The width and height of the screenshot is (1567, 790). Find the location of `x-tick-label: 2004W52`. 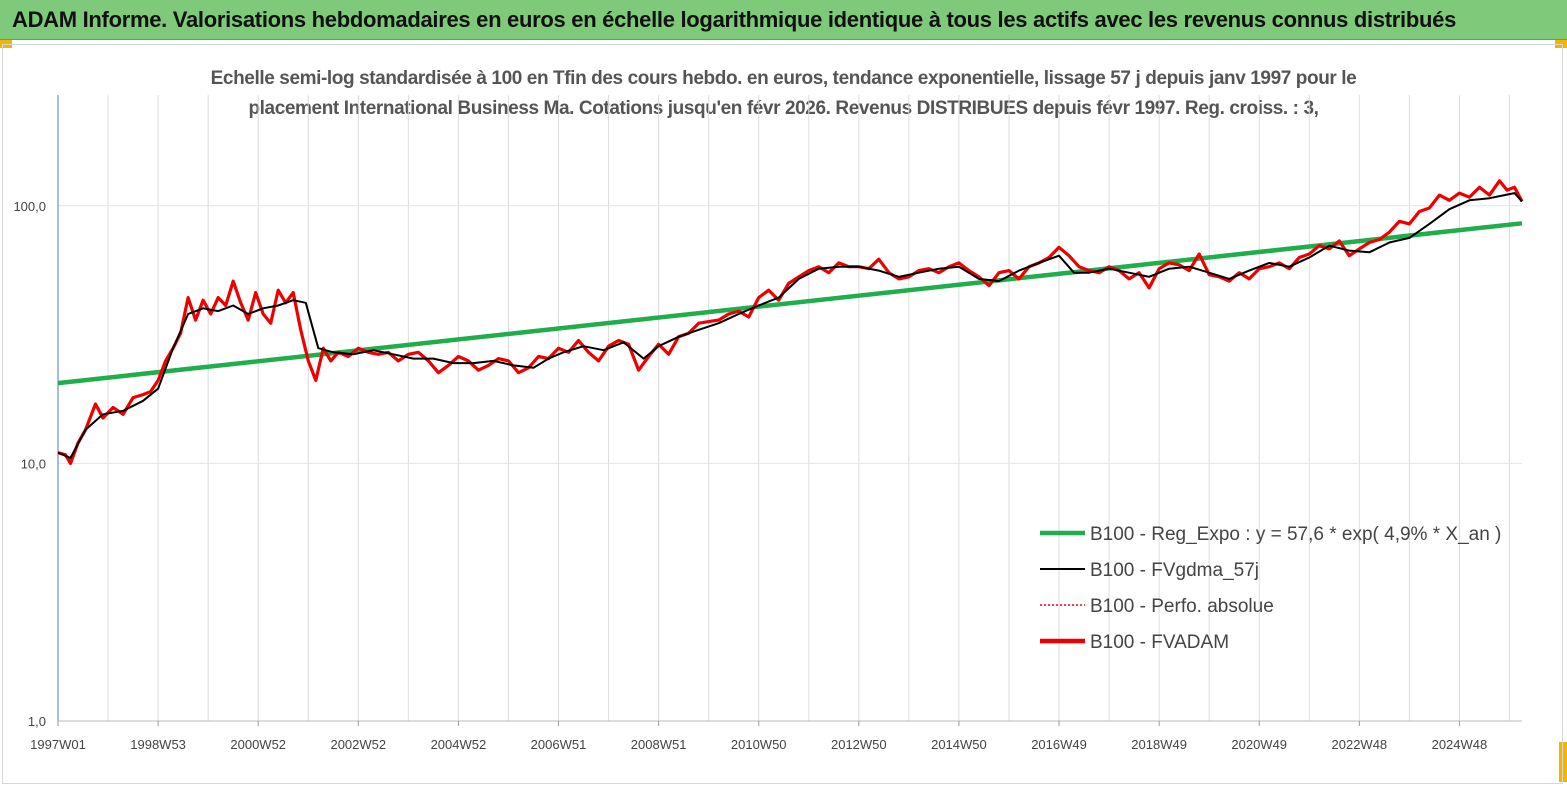

x-tick-label: 2004W52 is located at coordinates (459, 744).